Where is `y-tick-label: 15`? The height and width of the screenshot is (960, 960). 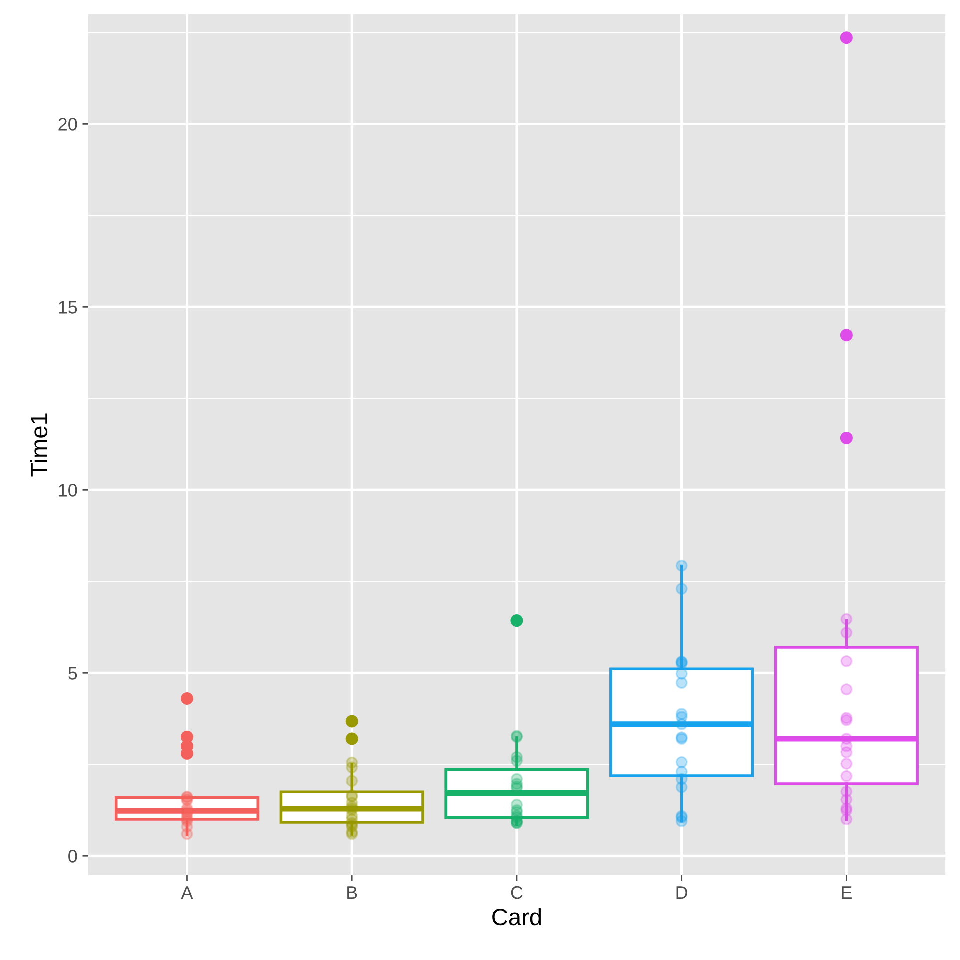 y-tick-label: 15 is located at coordinates (68, 307).